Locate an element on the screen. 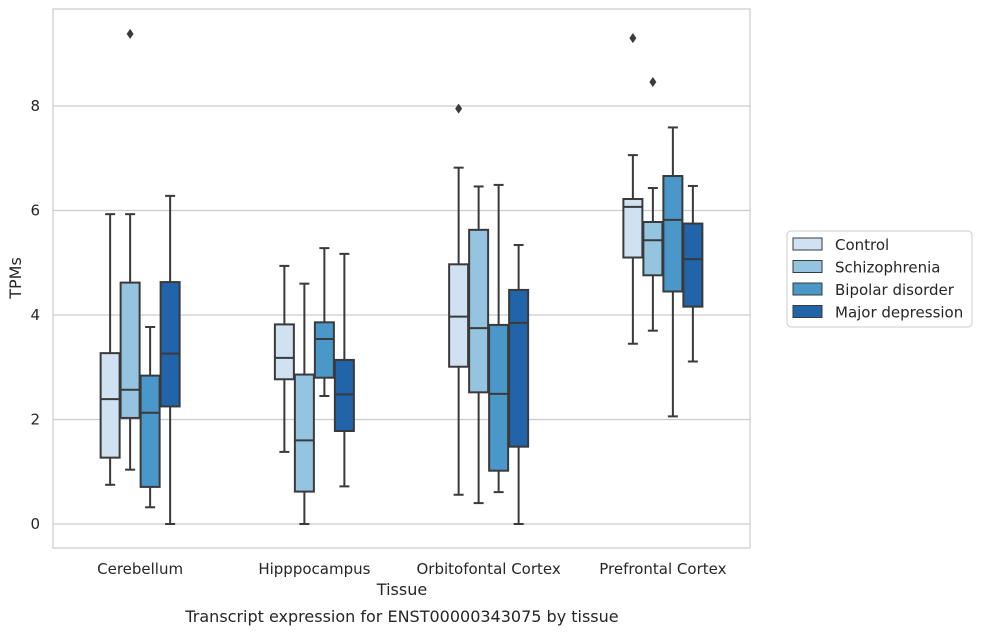 The image size is (983, 634). x-tick-label: Hipppocampus is located at coordinates (314, 569).